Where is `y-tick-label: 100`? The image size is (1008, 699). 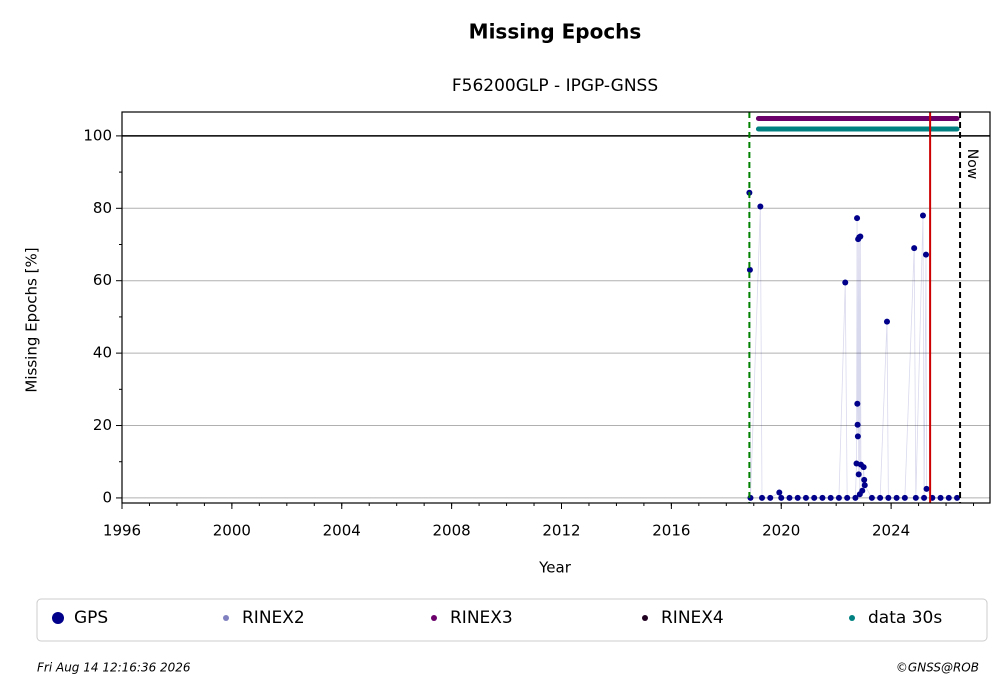
y-tick-label: 100 is located at coordinates (97, 135).